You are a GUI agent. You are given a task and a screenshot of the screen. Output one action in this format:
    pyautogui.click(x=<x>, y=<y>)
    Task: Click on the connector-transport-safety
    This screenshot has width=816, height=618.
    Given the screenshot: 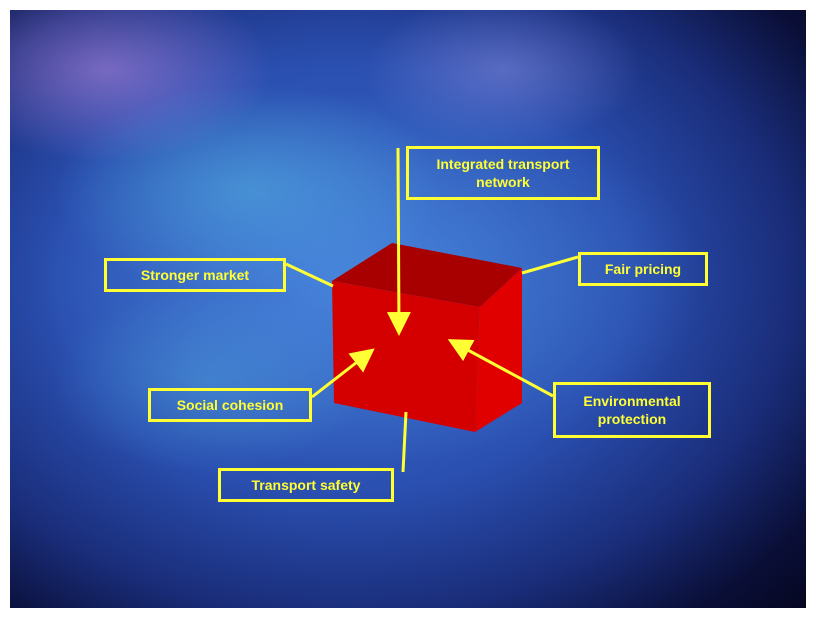 What is the action you would take?
    pyautogui.click(x=404, y=442)
    